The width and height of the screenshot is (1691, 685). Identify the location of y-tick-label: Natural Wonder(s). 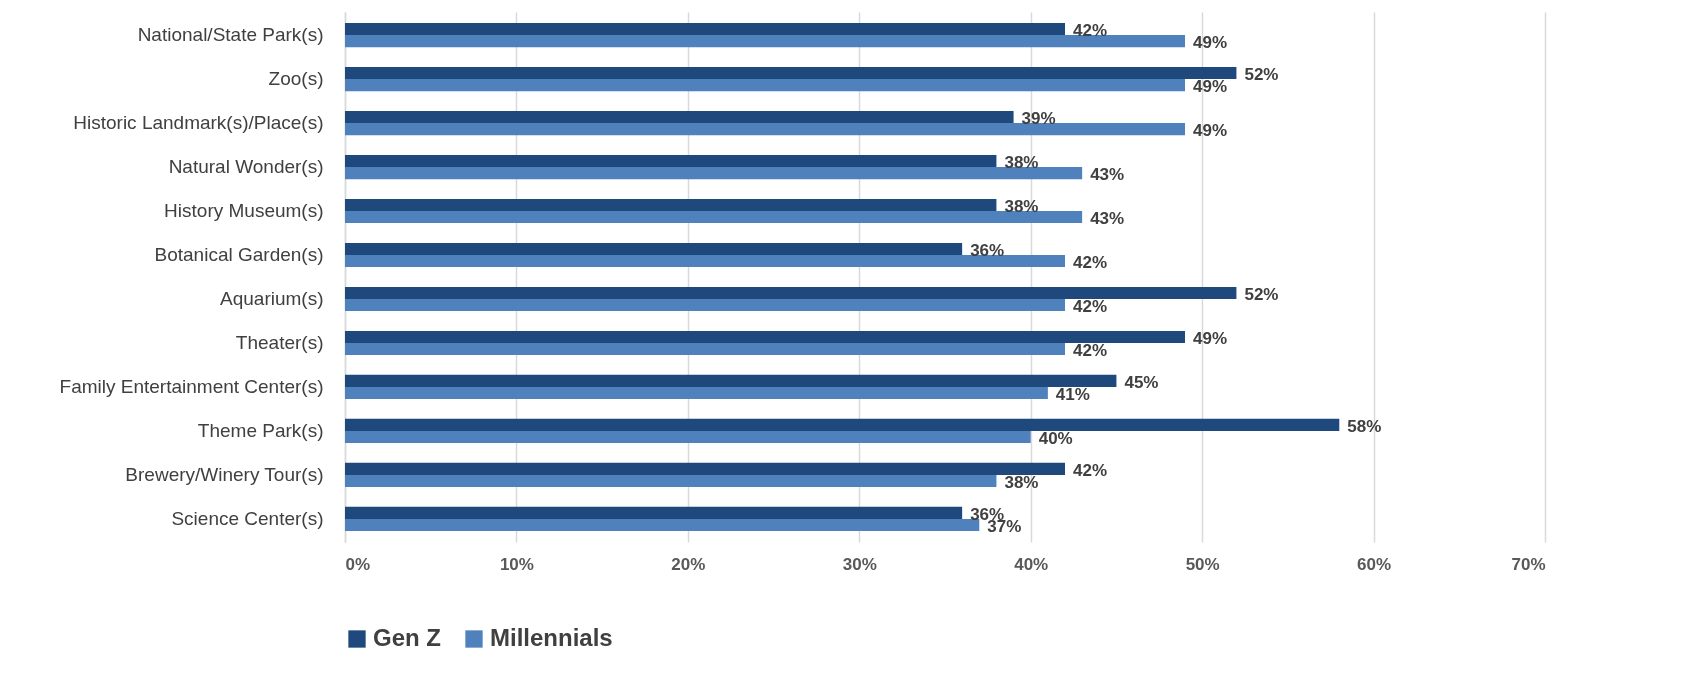
(246, 167).